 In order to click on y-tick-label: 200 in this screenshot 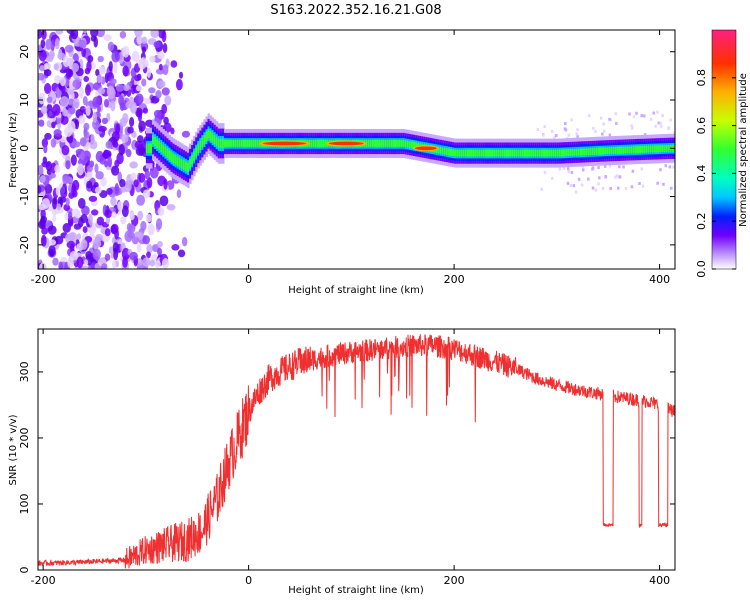, I will do `click(24, 437)`.